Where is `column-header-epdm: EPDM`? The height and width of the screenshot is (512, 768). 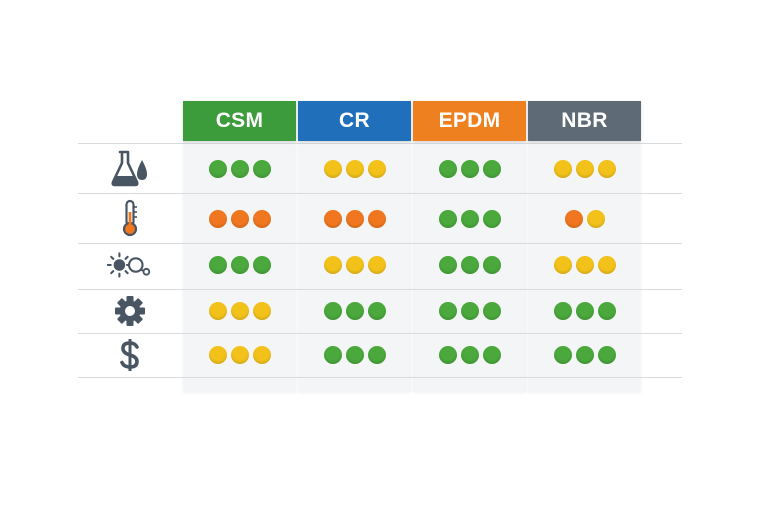 column-header-epdm: EPDM is located at coordinates (469, 121).